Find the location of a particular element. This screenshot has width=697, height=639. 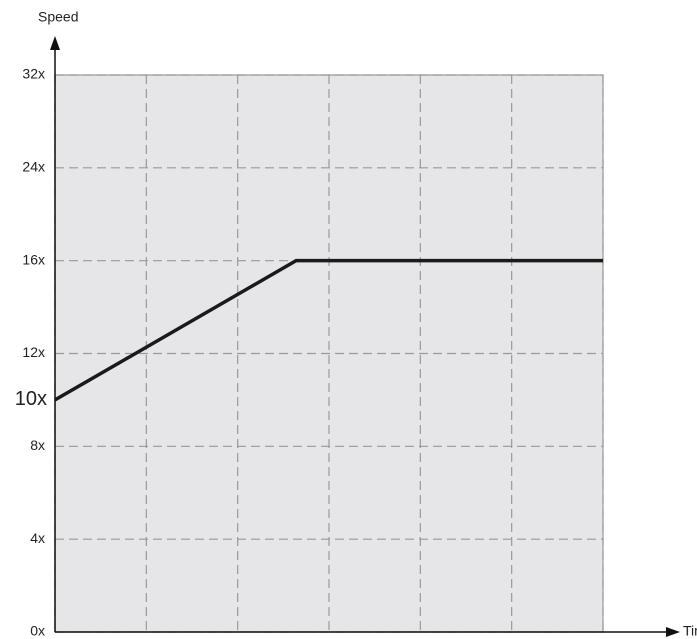

y-tick-label: 0x is located at coordinates (37, 631).